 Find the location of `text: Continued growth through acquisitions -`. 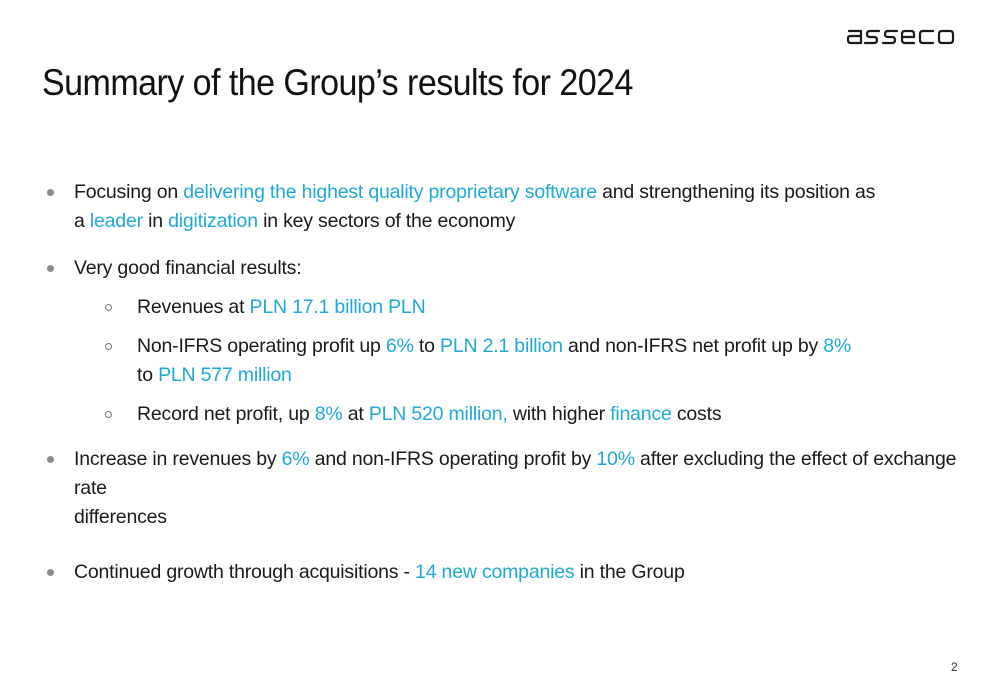

text: Continued growth through acquisitions - is located at coordinates (245, 572).